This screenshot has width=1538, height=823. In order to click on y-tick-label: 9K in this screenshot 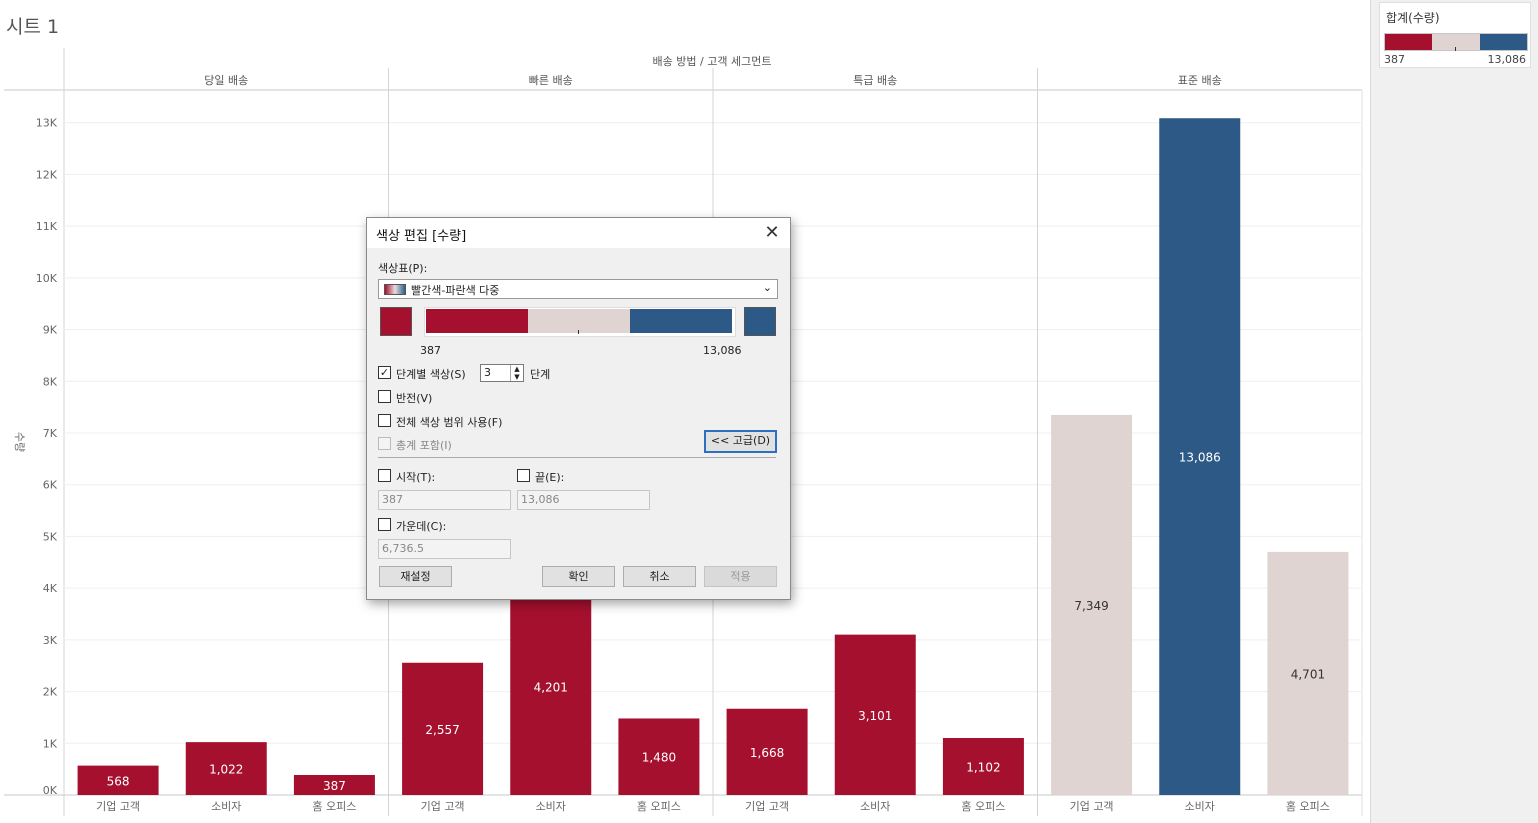, I will do `click(50, 330)`.